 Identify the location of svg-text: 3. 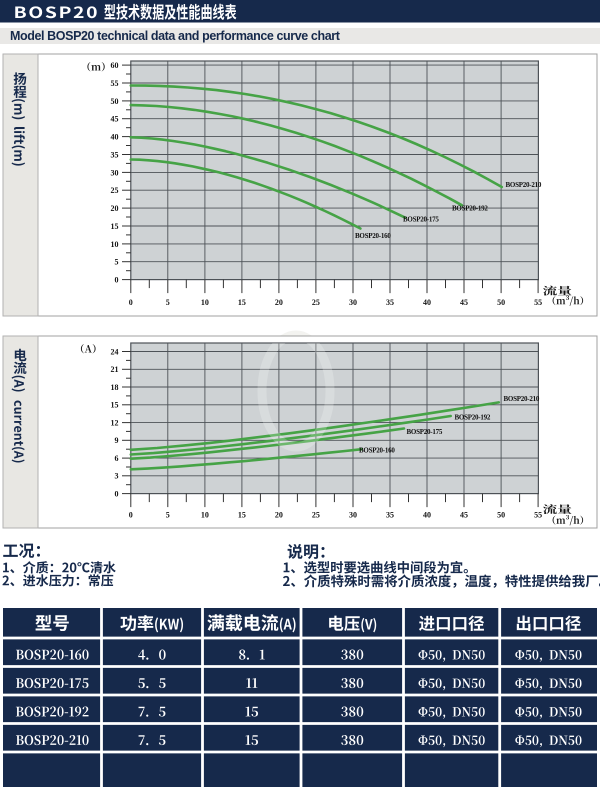
(117, 476).